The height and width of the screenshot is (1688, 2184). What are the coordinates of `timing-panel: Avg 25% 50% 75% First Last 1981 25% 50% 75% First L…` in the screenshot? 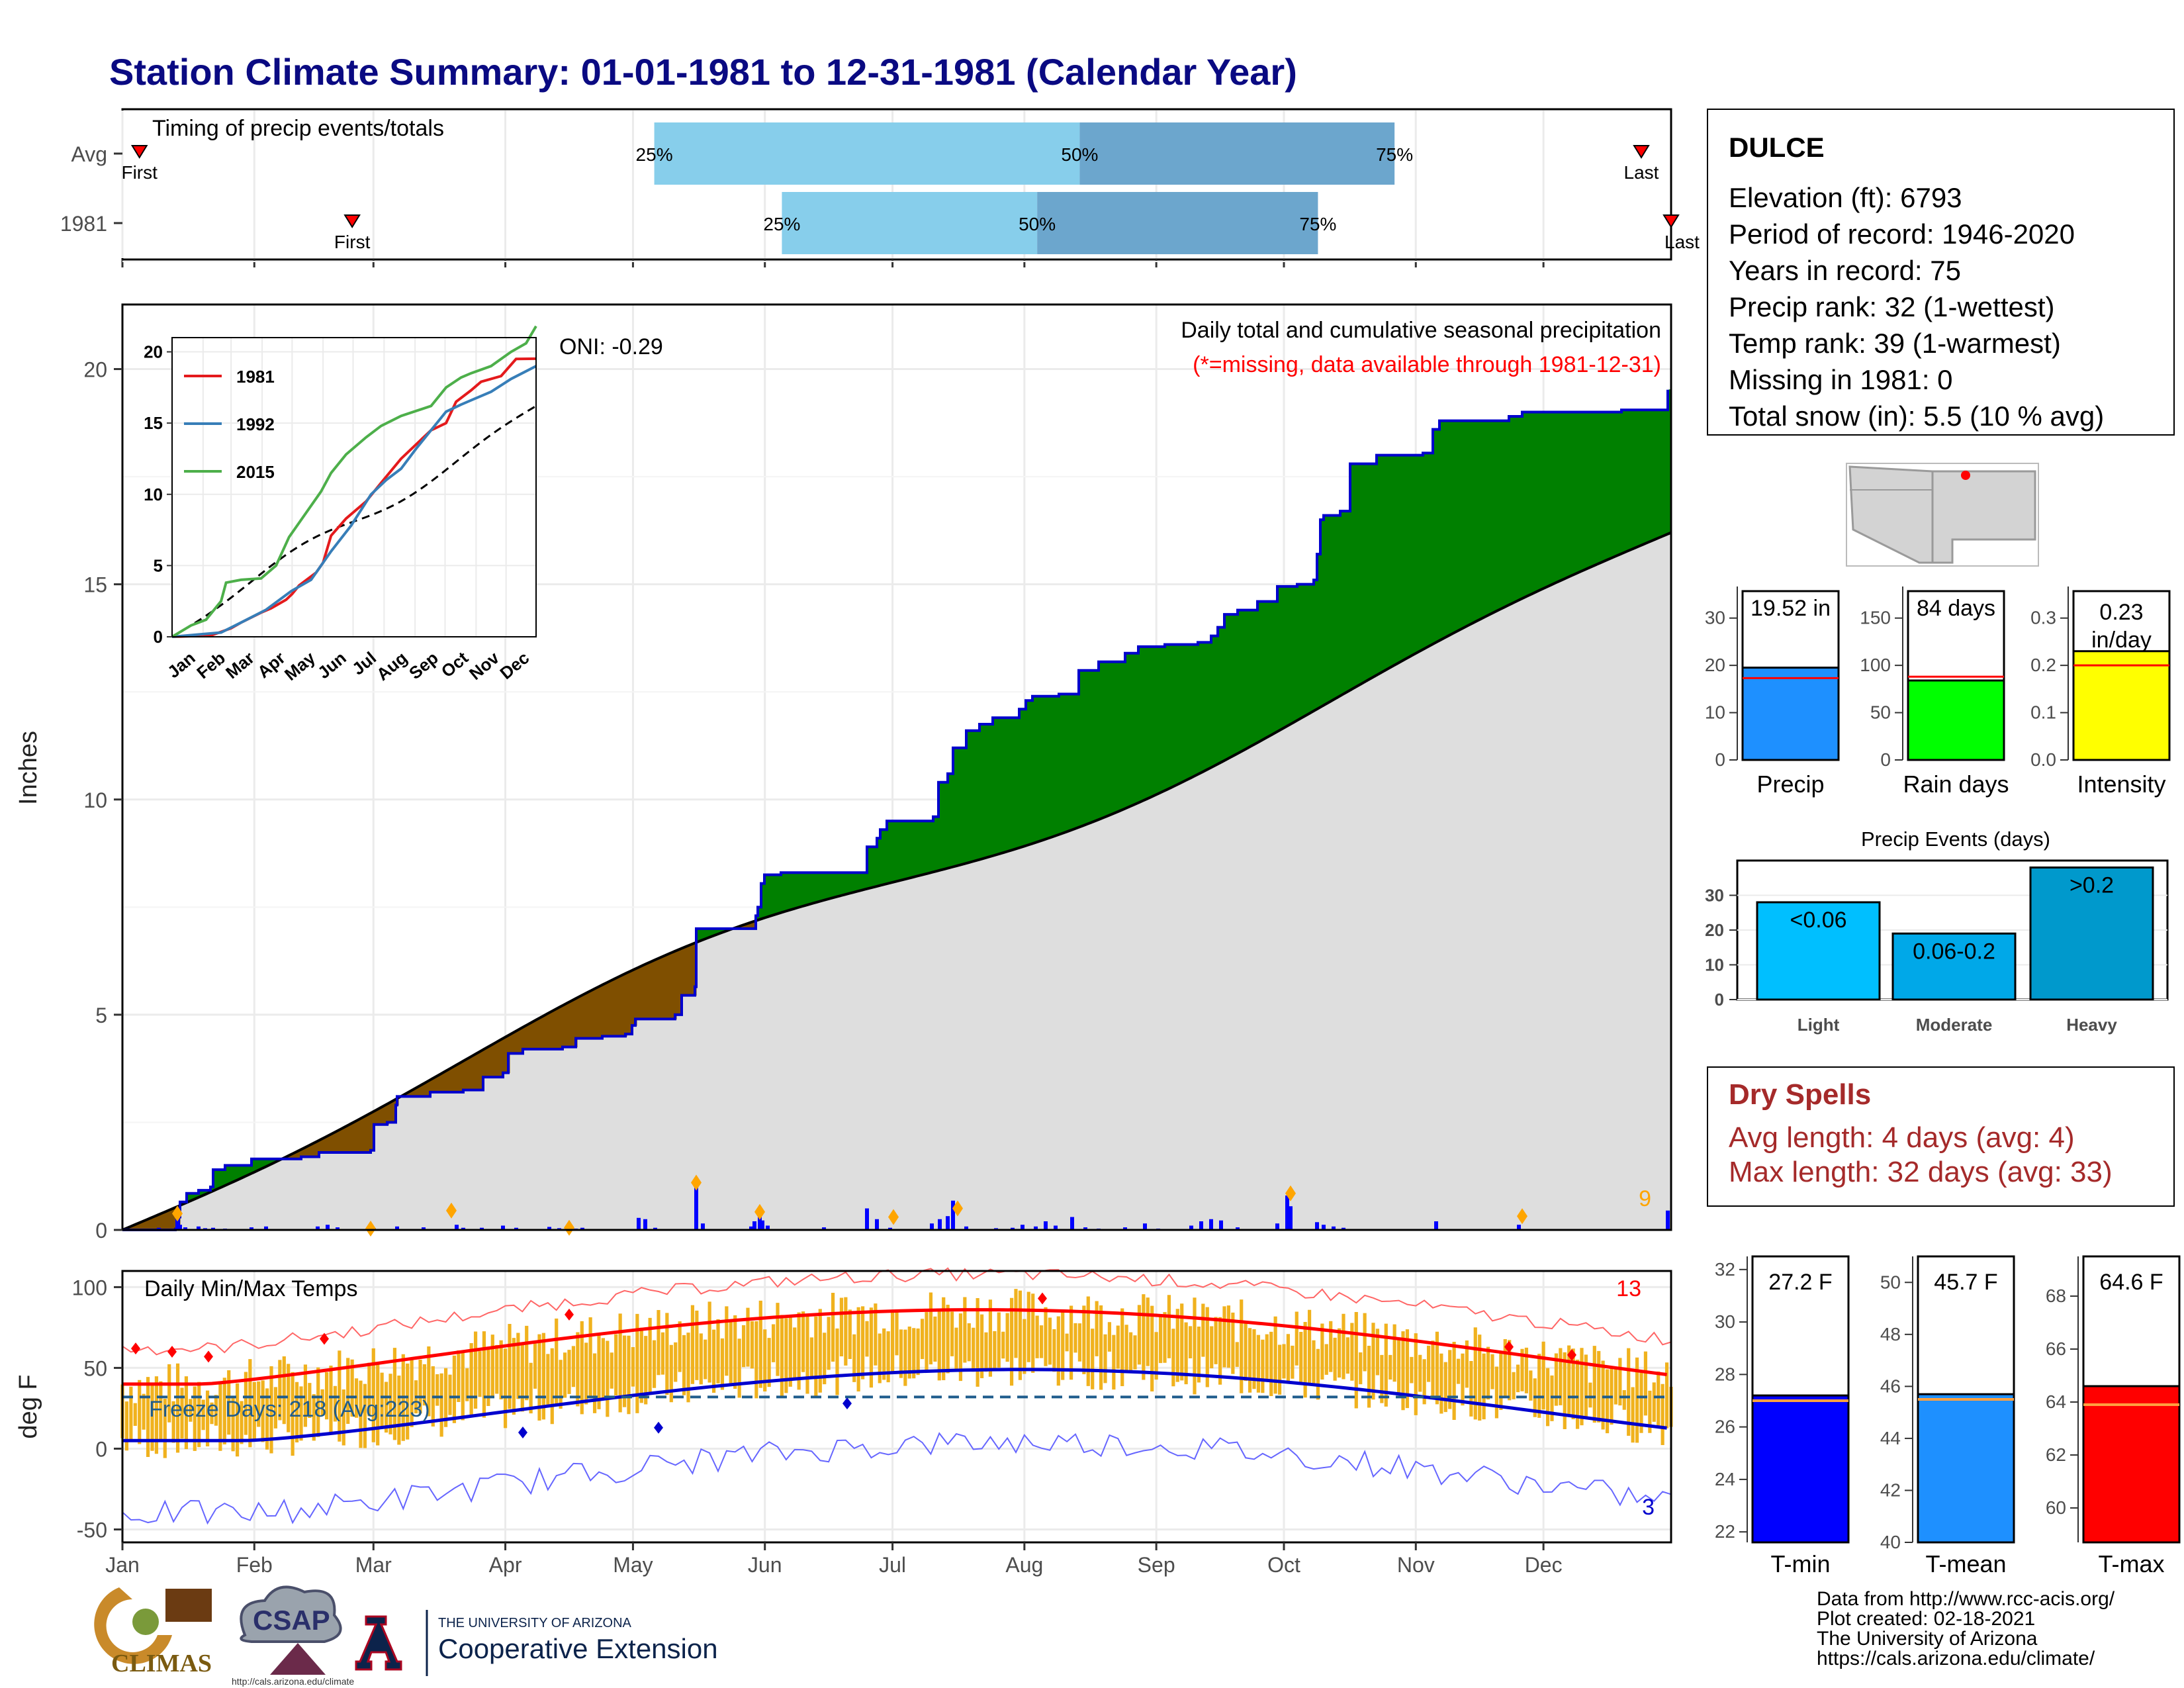 It's located at (880, 187).